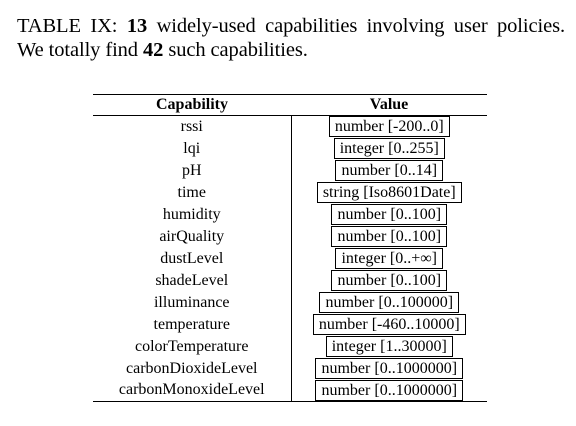 The image size is (576, 426). I want to click on capability-cell: time, so click(192, 192).